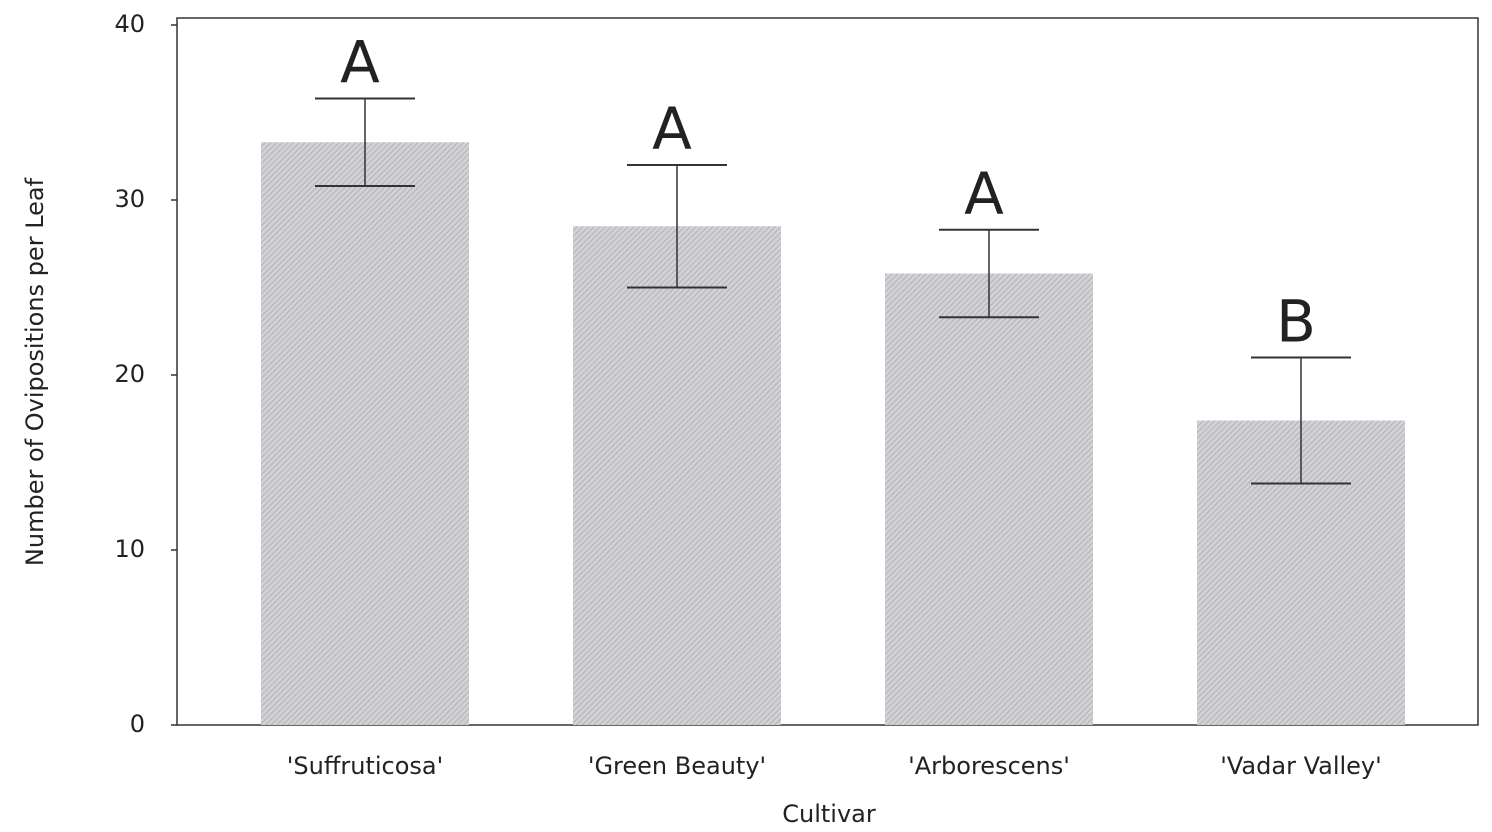 The width and height of the screenshot is (1492, 832). Describe the element at coordinates (129, 374) in the screenshot. I see `y-tick-label: 20` at that location.